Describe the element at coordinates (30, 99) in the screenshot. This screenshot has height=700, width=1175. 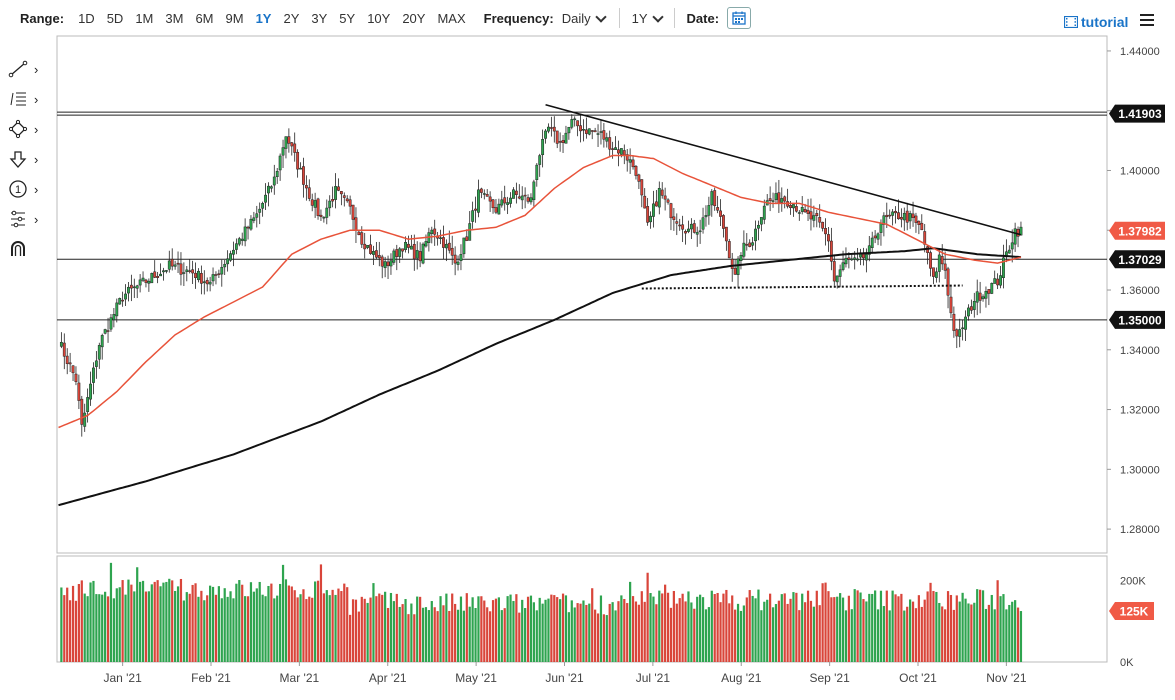
I see `fib-tool-button: ›` at that location.